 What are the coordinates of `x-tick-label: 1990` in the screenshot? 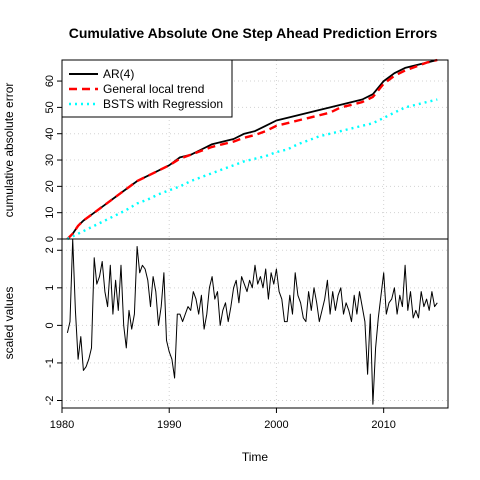 It's located at (169, 425).